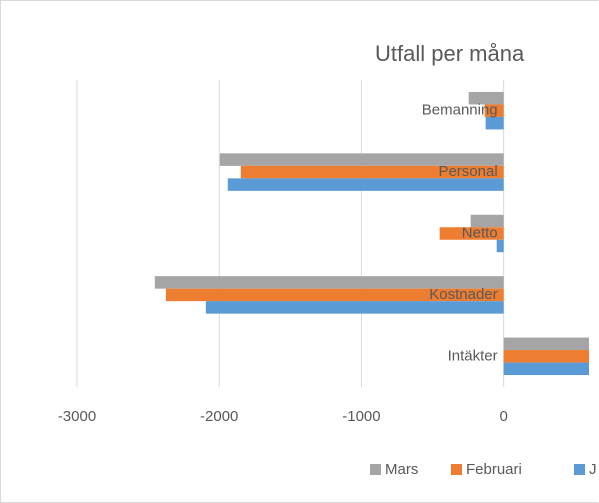 This screenshot has height=503, width=599. What do you see at coordinates (503, 416) in the screenshot?
I see `x-tick-label: 0` at bounding box center [503, 416].